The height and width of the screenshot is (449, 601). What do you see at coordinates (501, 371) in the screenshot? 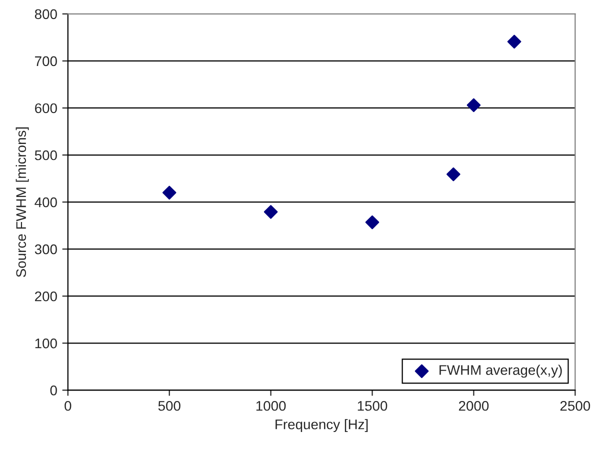
I see `legend-label: FWHM average(x,y)` at bounding box center [501, 371].